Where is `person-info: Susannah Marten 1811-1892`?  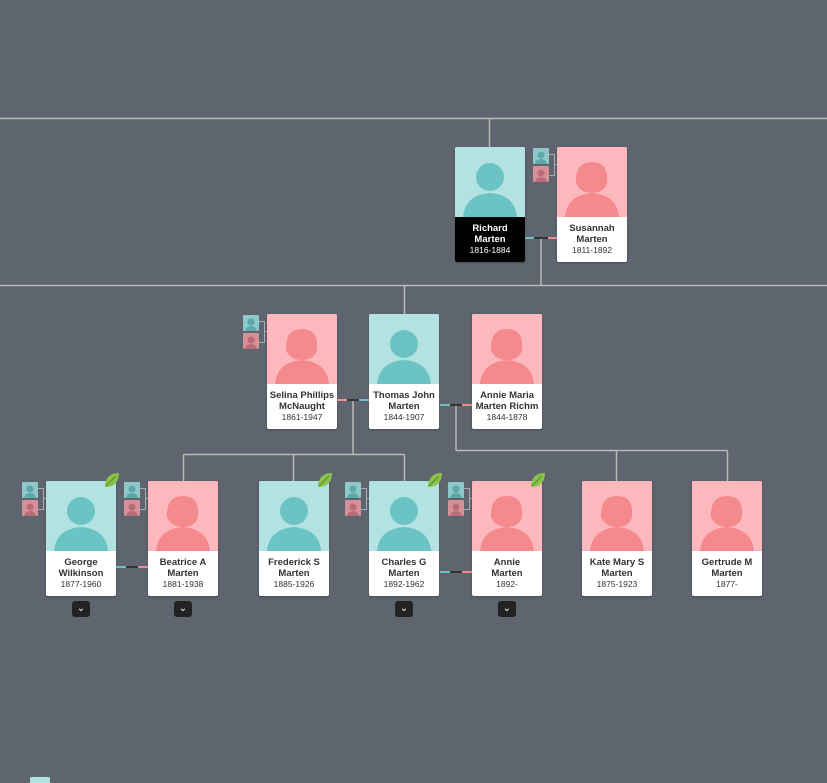 person-info: Susannah Marten 1811-1892 is located at coordinates (592, 239).